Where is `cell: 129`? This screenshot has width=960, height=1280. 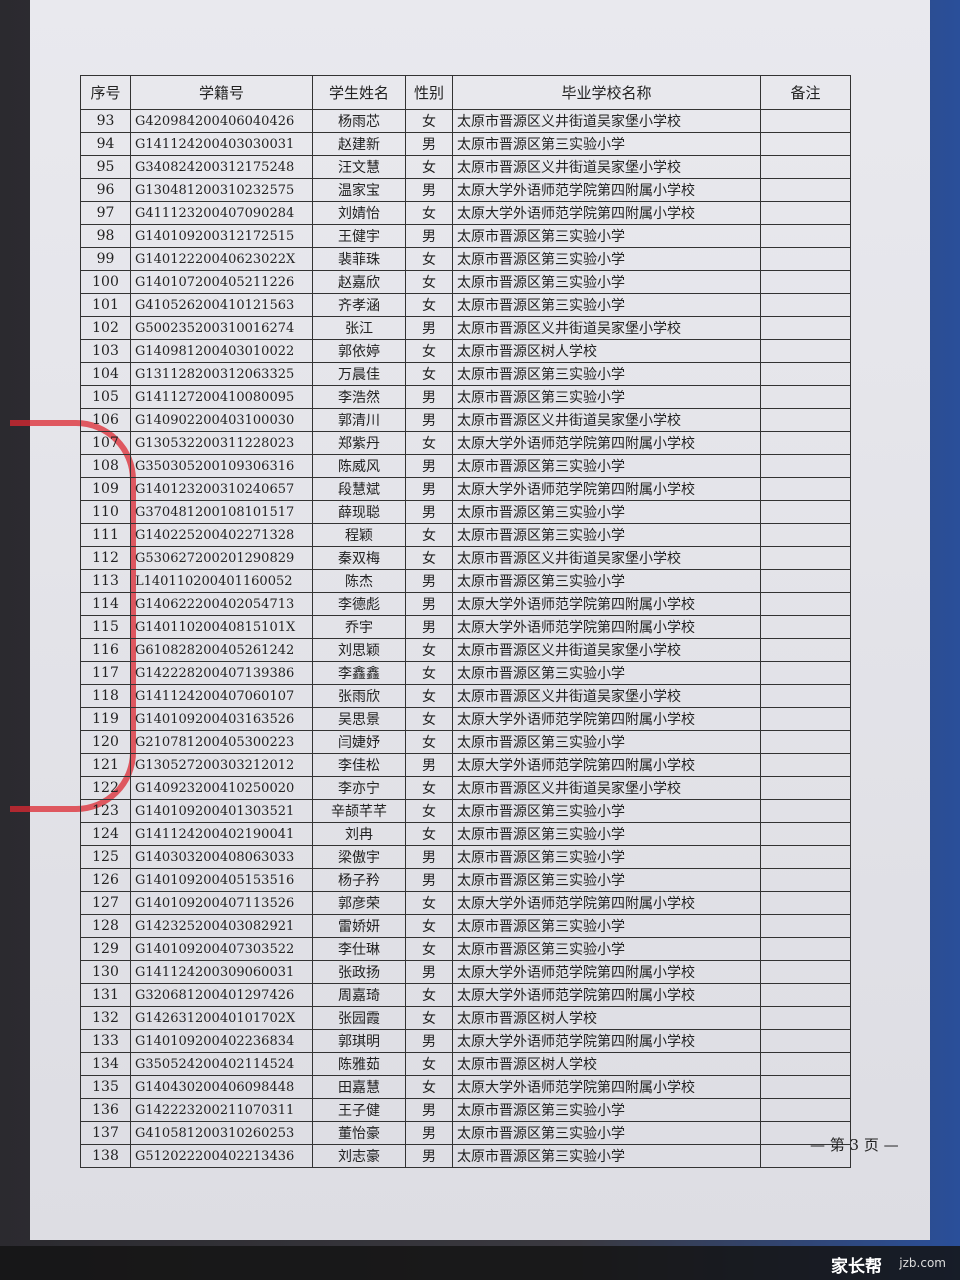 cell: 129 is located at coordinates (105, 949).